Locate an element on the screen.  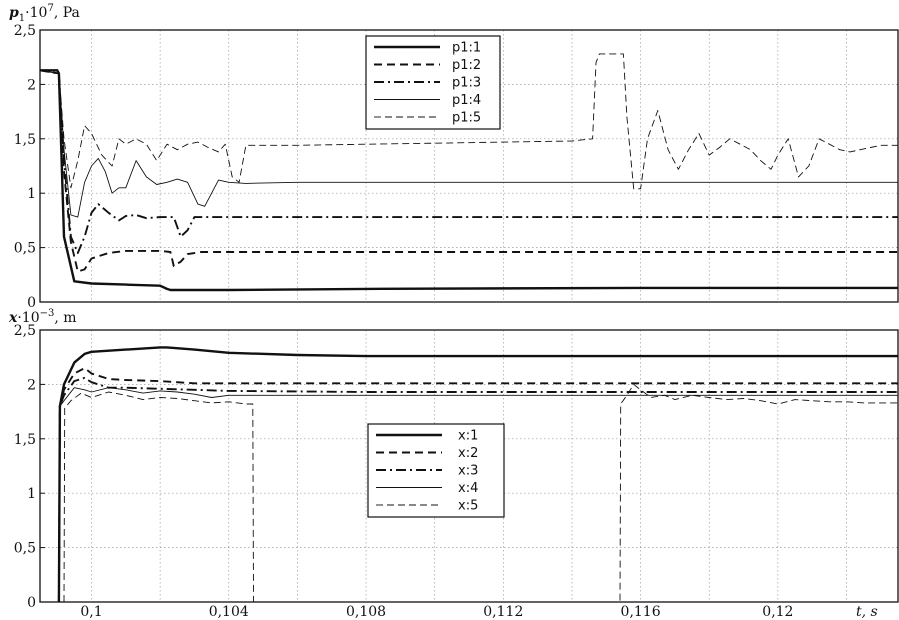
pressure-y-axis-scale: ·10 is located at coordinates (36, 13).